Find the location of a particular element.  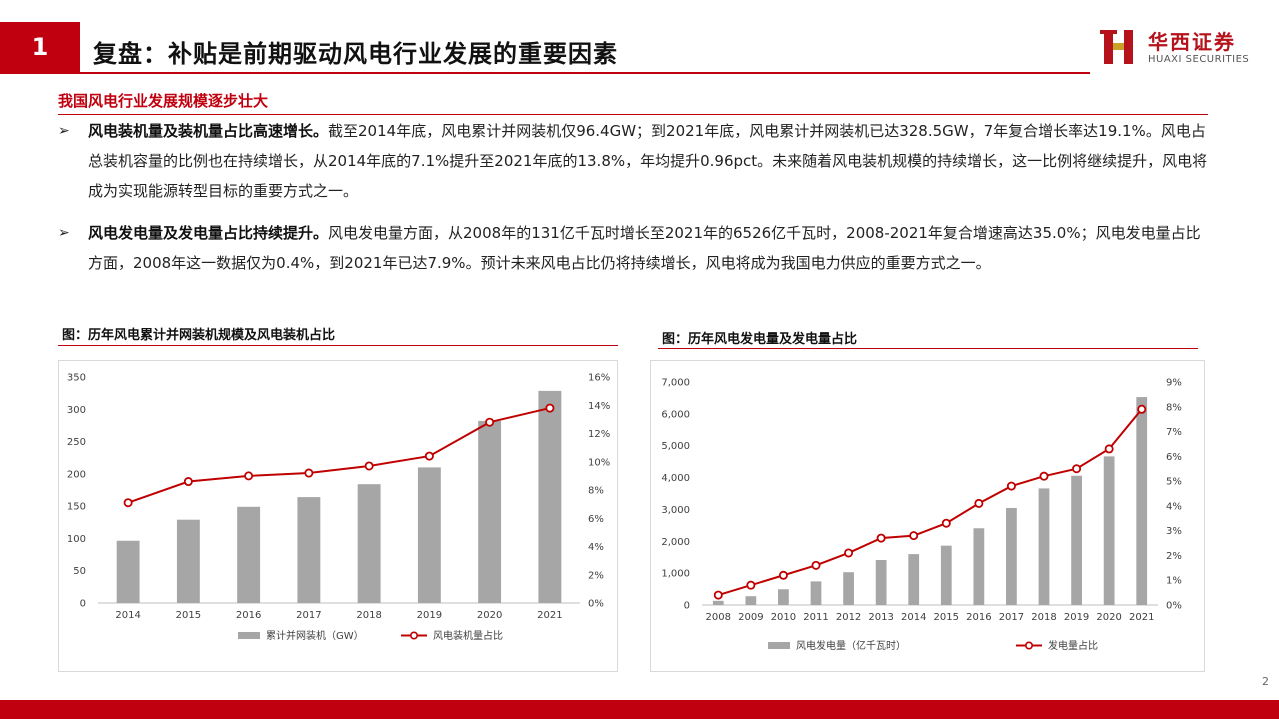

y-tick-label: 50 is located at coordinates (79, 571).